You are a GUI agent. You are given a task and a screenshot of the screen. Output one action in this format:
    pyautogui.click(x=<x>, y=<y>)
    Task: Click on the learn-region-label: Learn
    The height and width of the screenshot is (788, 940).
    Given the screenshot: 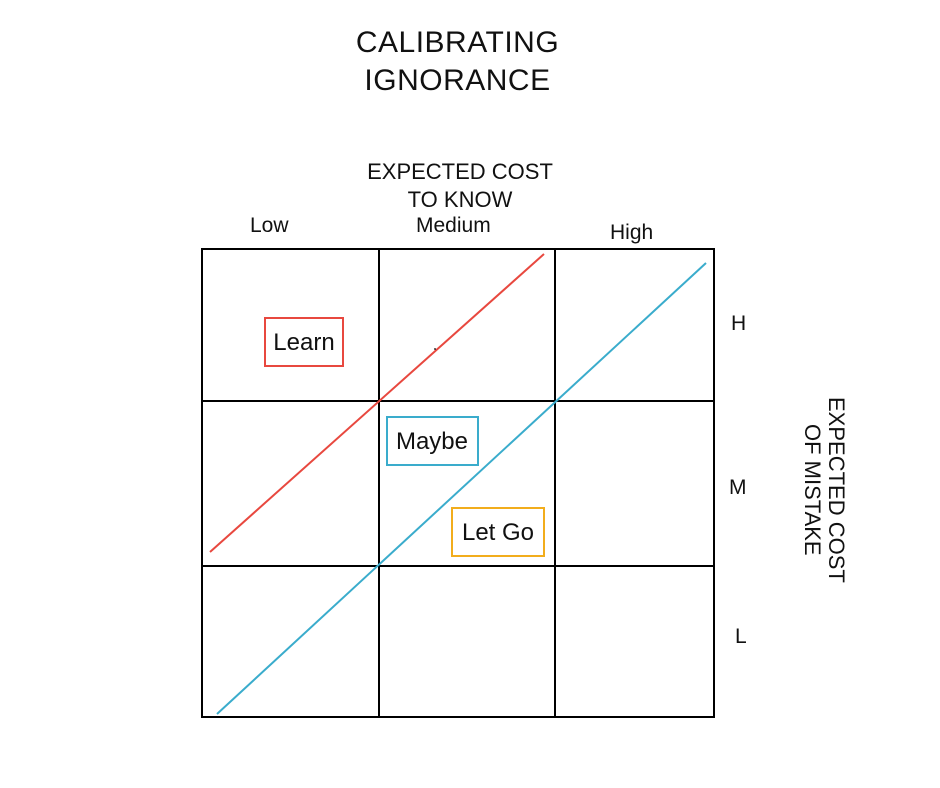 What is the action you would take?
    pyautogui.click(x=303, y=342)
    